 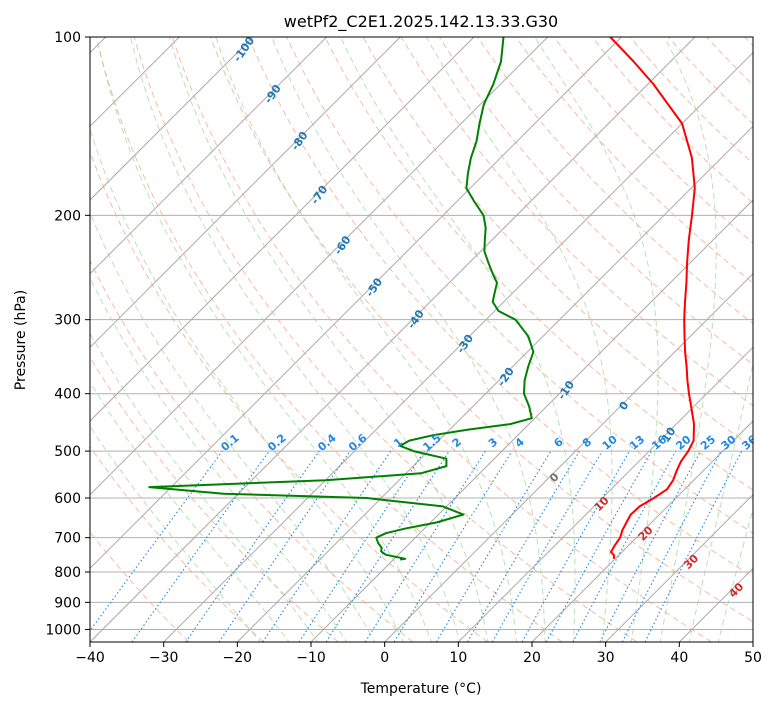 What do you see at coordinates (384, 658) in the screenshot?
I see `x-tick-label: 0` at bounding box center [384, 658].